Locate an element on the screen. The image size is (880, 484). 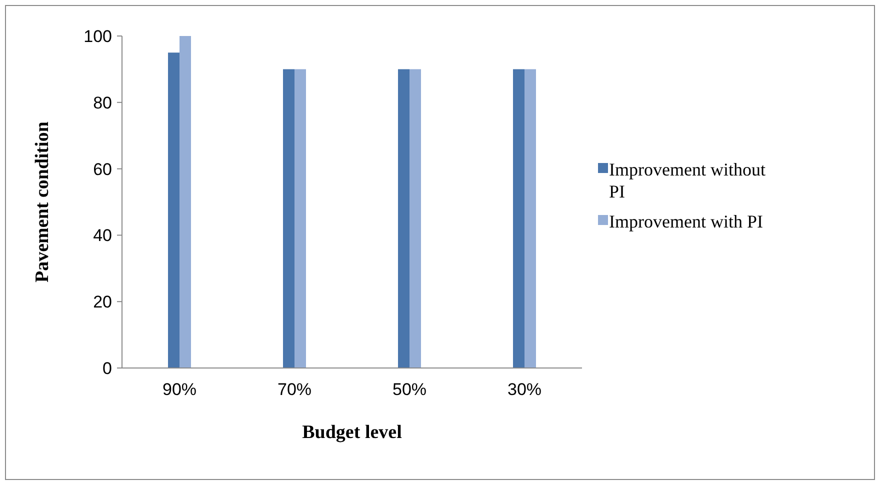
y-tick-label: 0 is located at coordinates (107, 368).